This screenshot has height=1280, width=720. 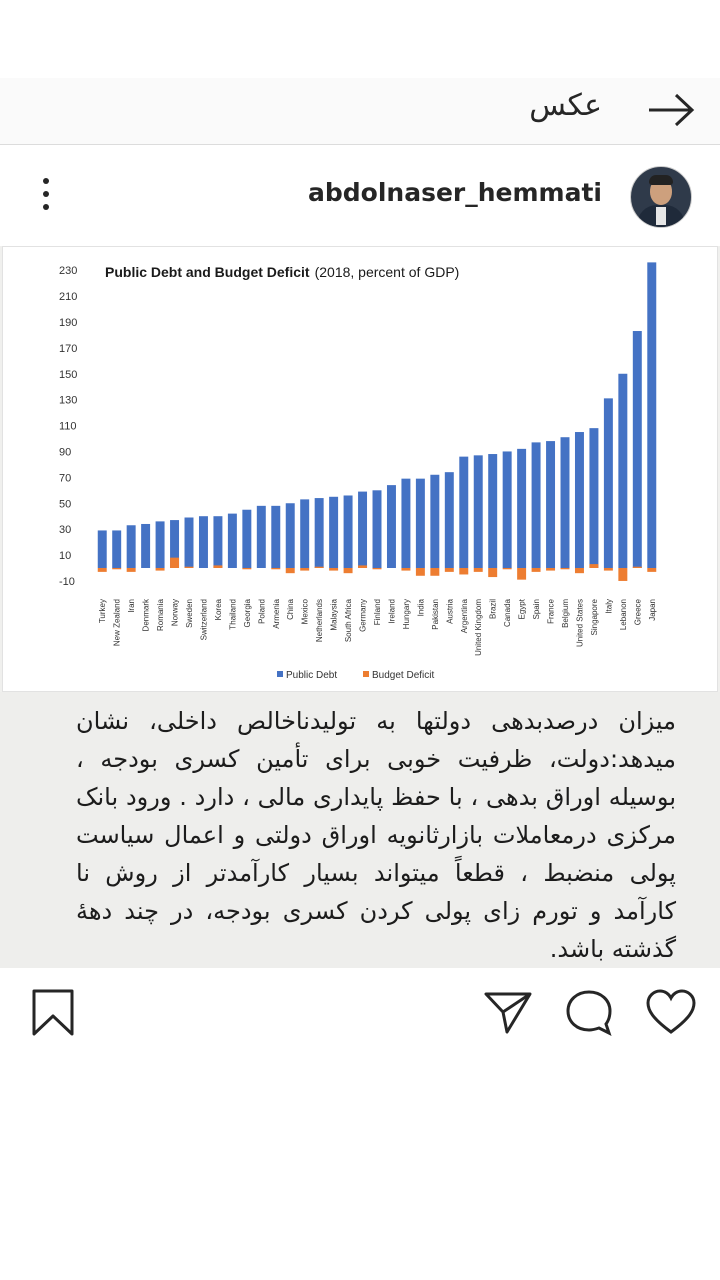 What do you see at coordinates (203, 619) in the screenshot?
I see `x-tick-label: Switzerland` at bounding box center [203, 619].